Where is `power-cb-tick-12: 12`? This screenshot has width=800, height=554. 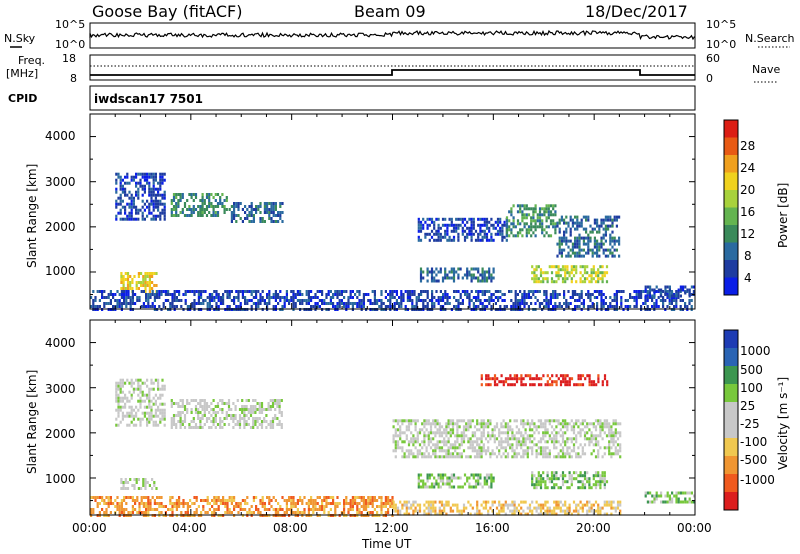
power-cb-tick-12: 12 is located at coordinates (747, 234).